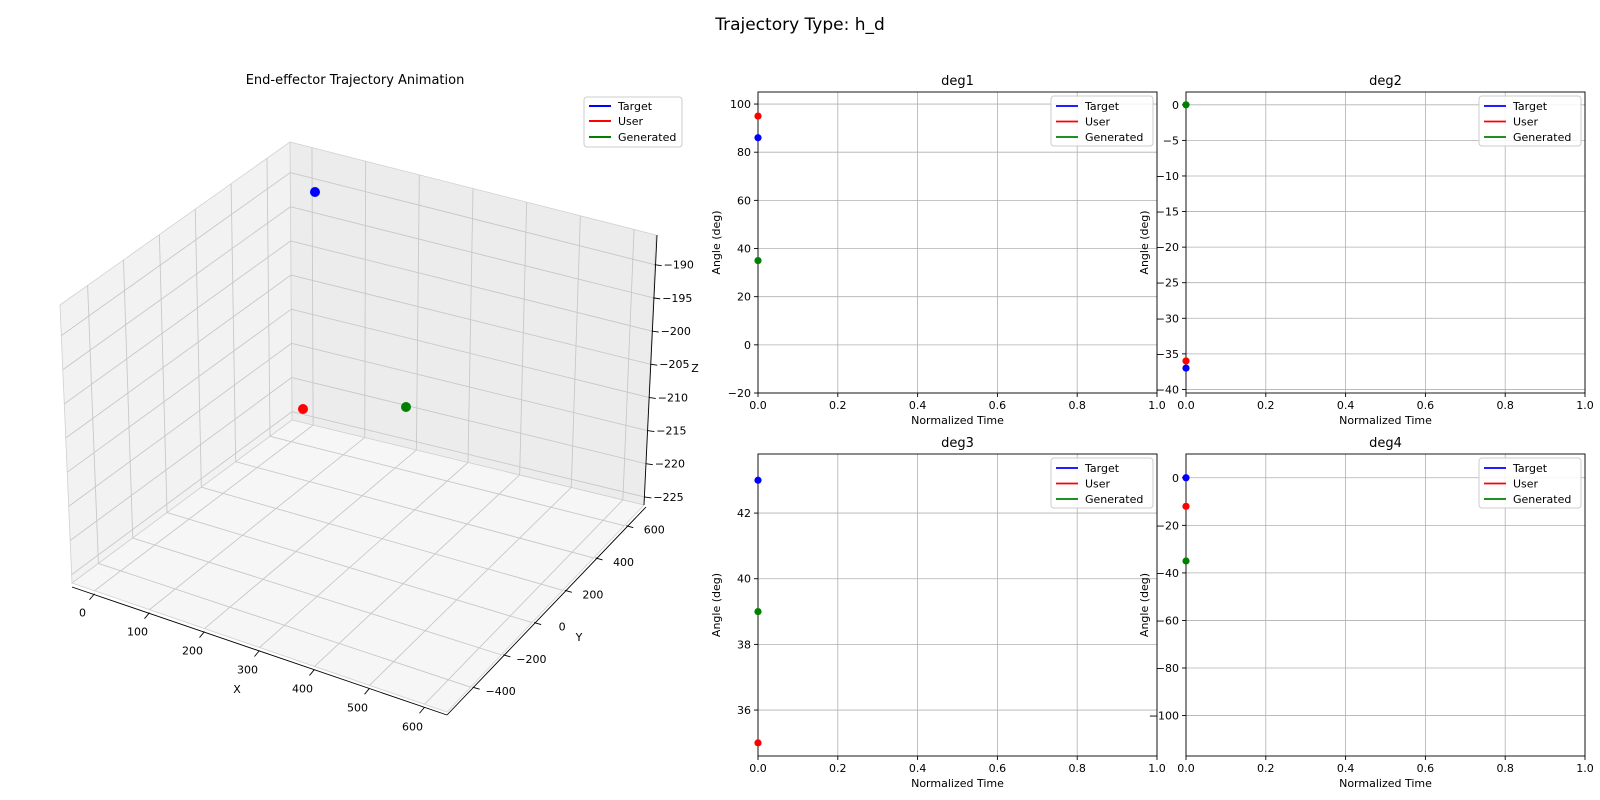  Describe the element at coordinates (1186, 105) in the screenshot. I see `deg2-point-generated` at that location.